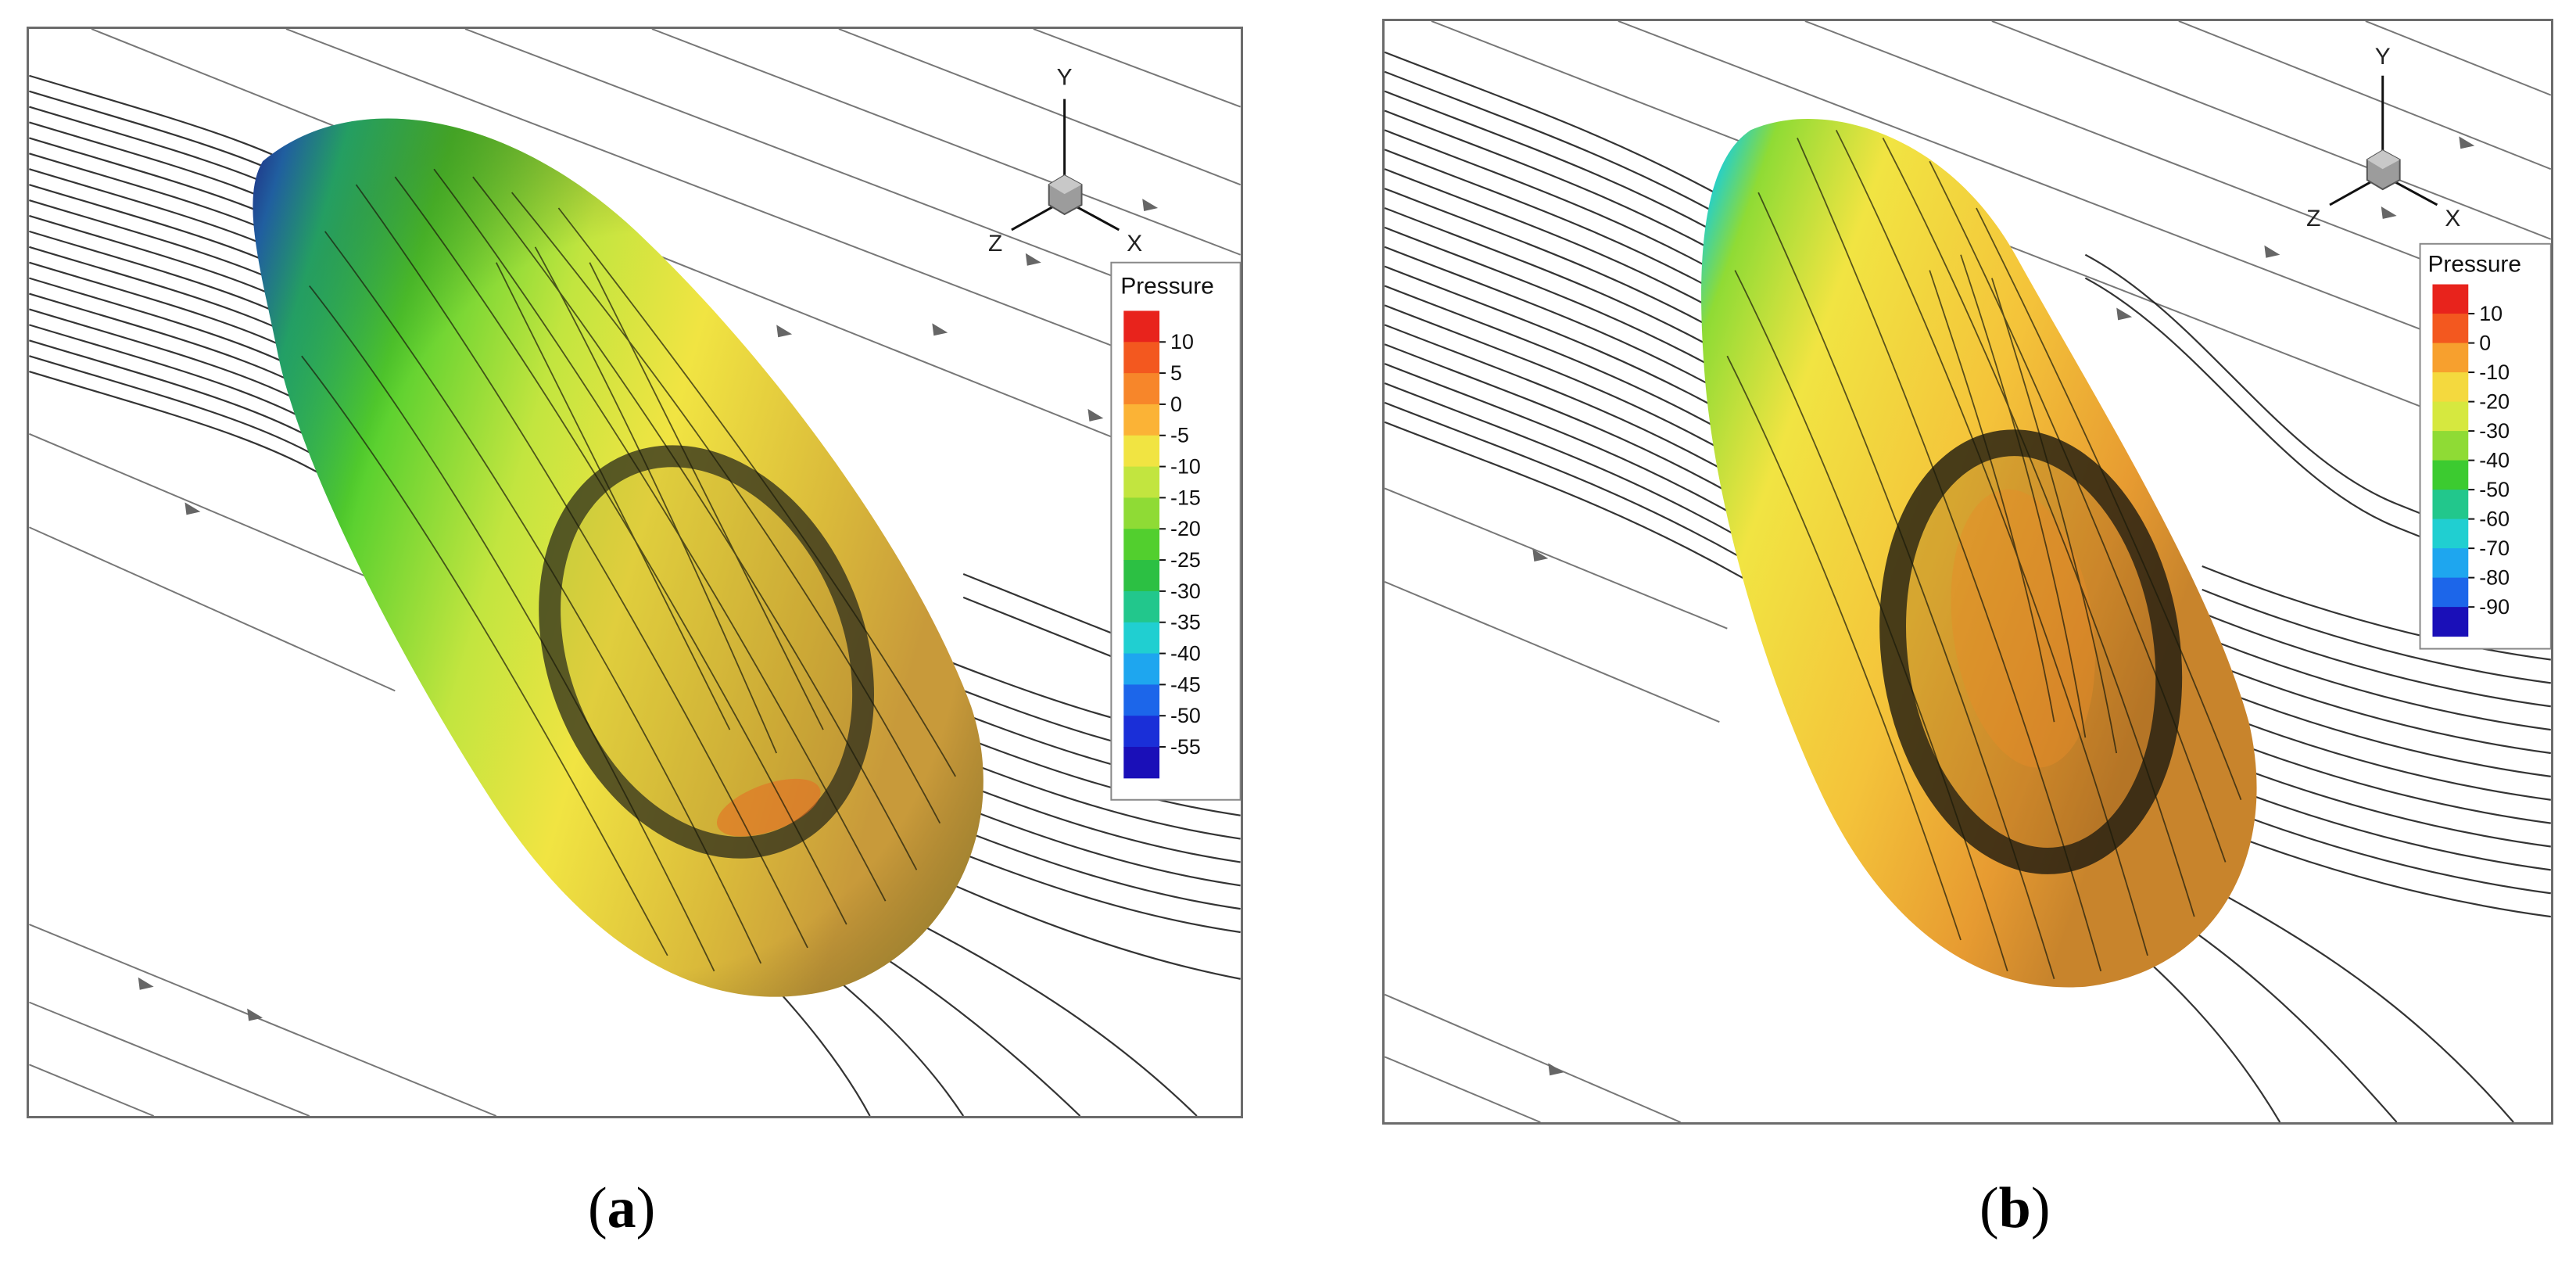 This screenshot has width=2576, height=1263. Describe the element at coordinates (2015, 1208) in the screenshot. I see `caption-b: (b)` at that location.